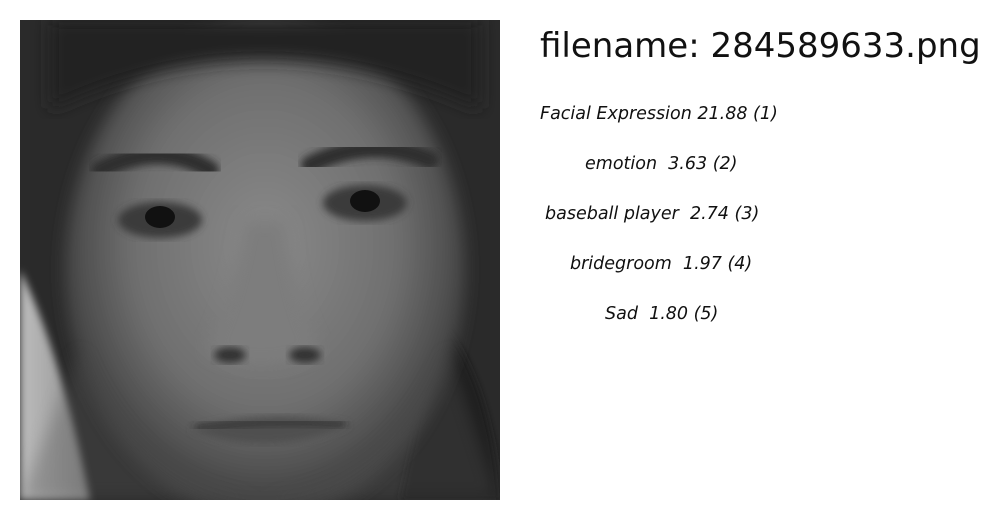  What do you see at coordinates (661, 264) in the screenshot?
I see `prediction-item-4: bridegroom 1.97 (4)` at bounding box center [661, 264].